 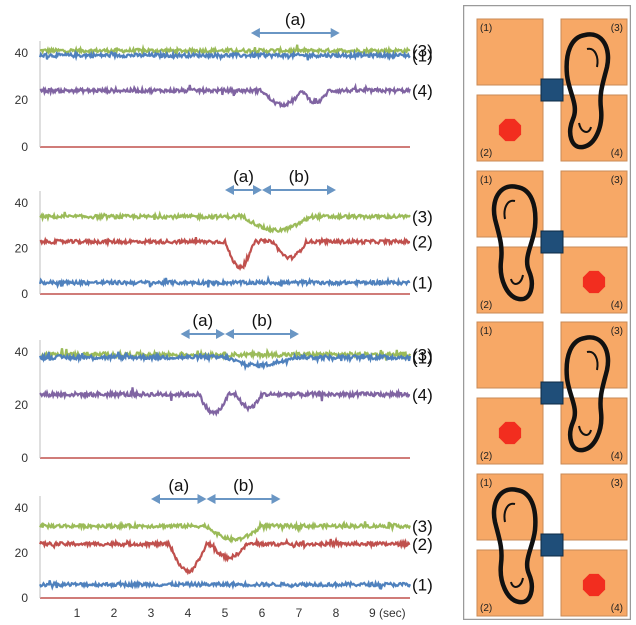 I want to click on series-label: (2), so click(x=422, y=242).